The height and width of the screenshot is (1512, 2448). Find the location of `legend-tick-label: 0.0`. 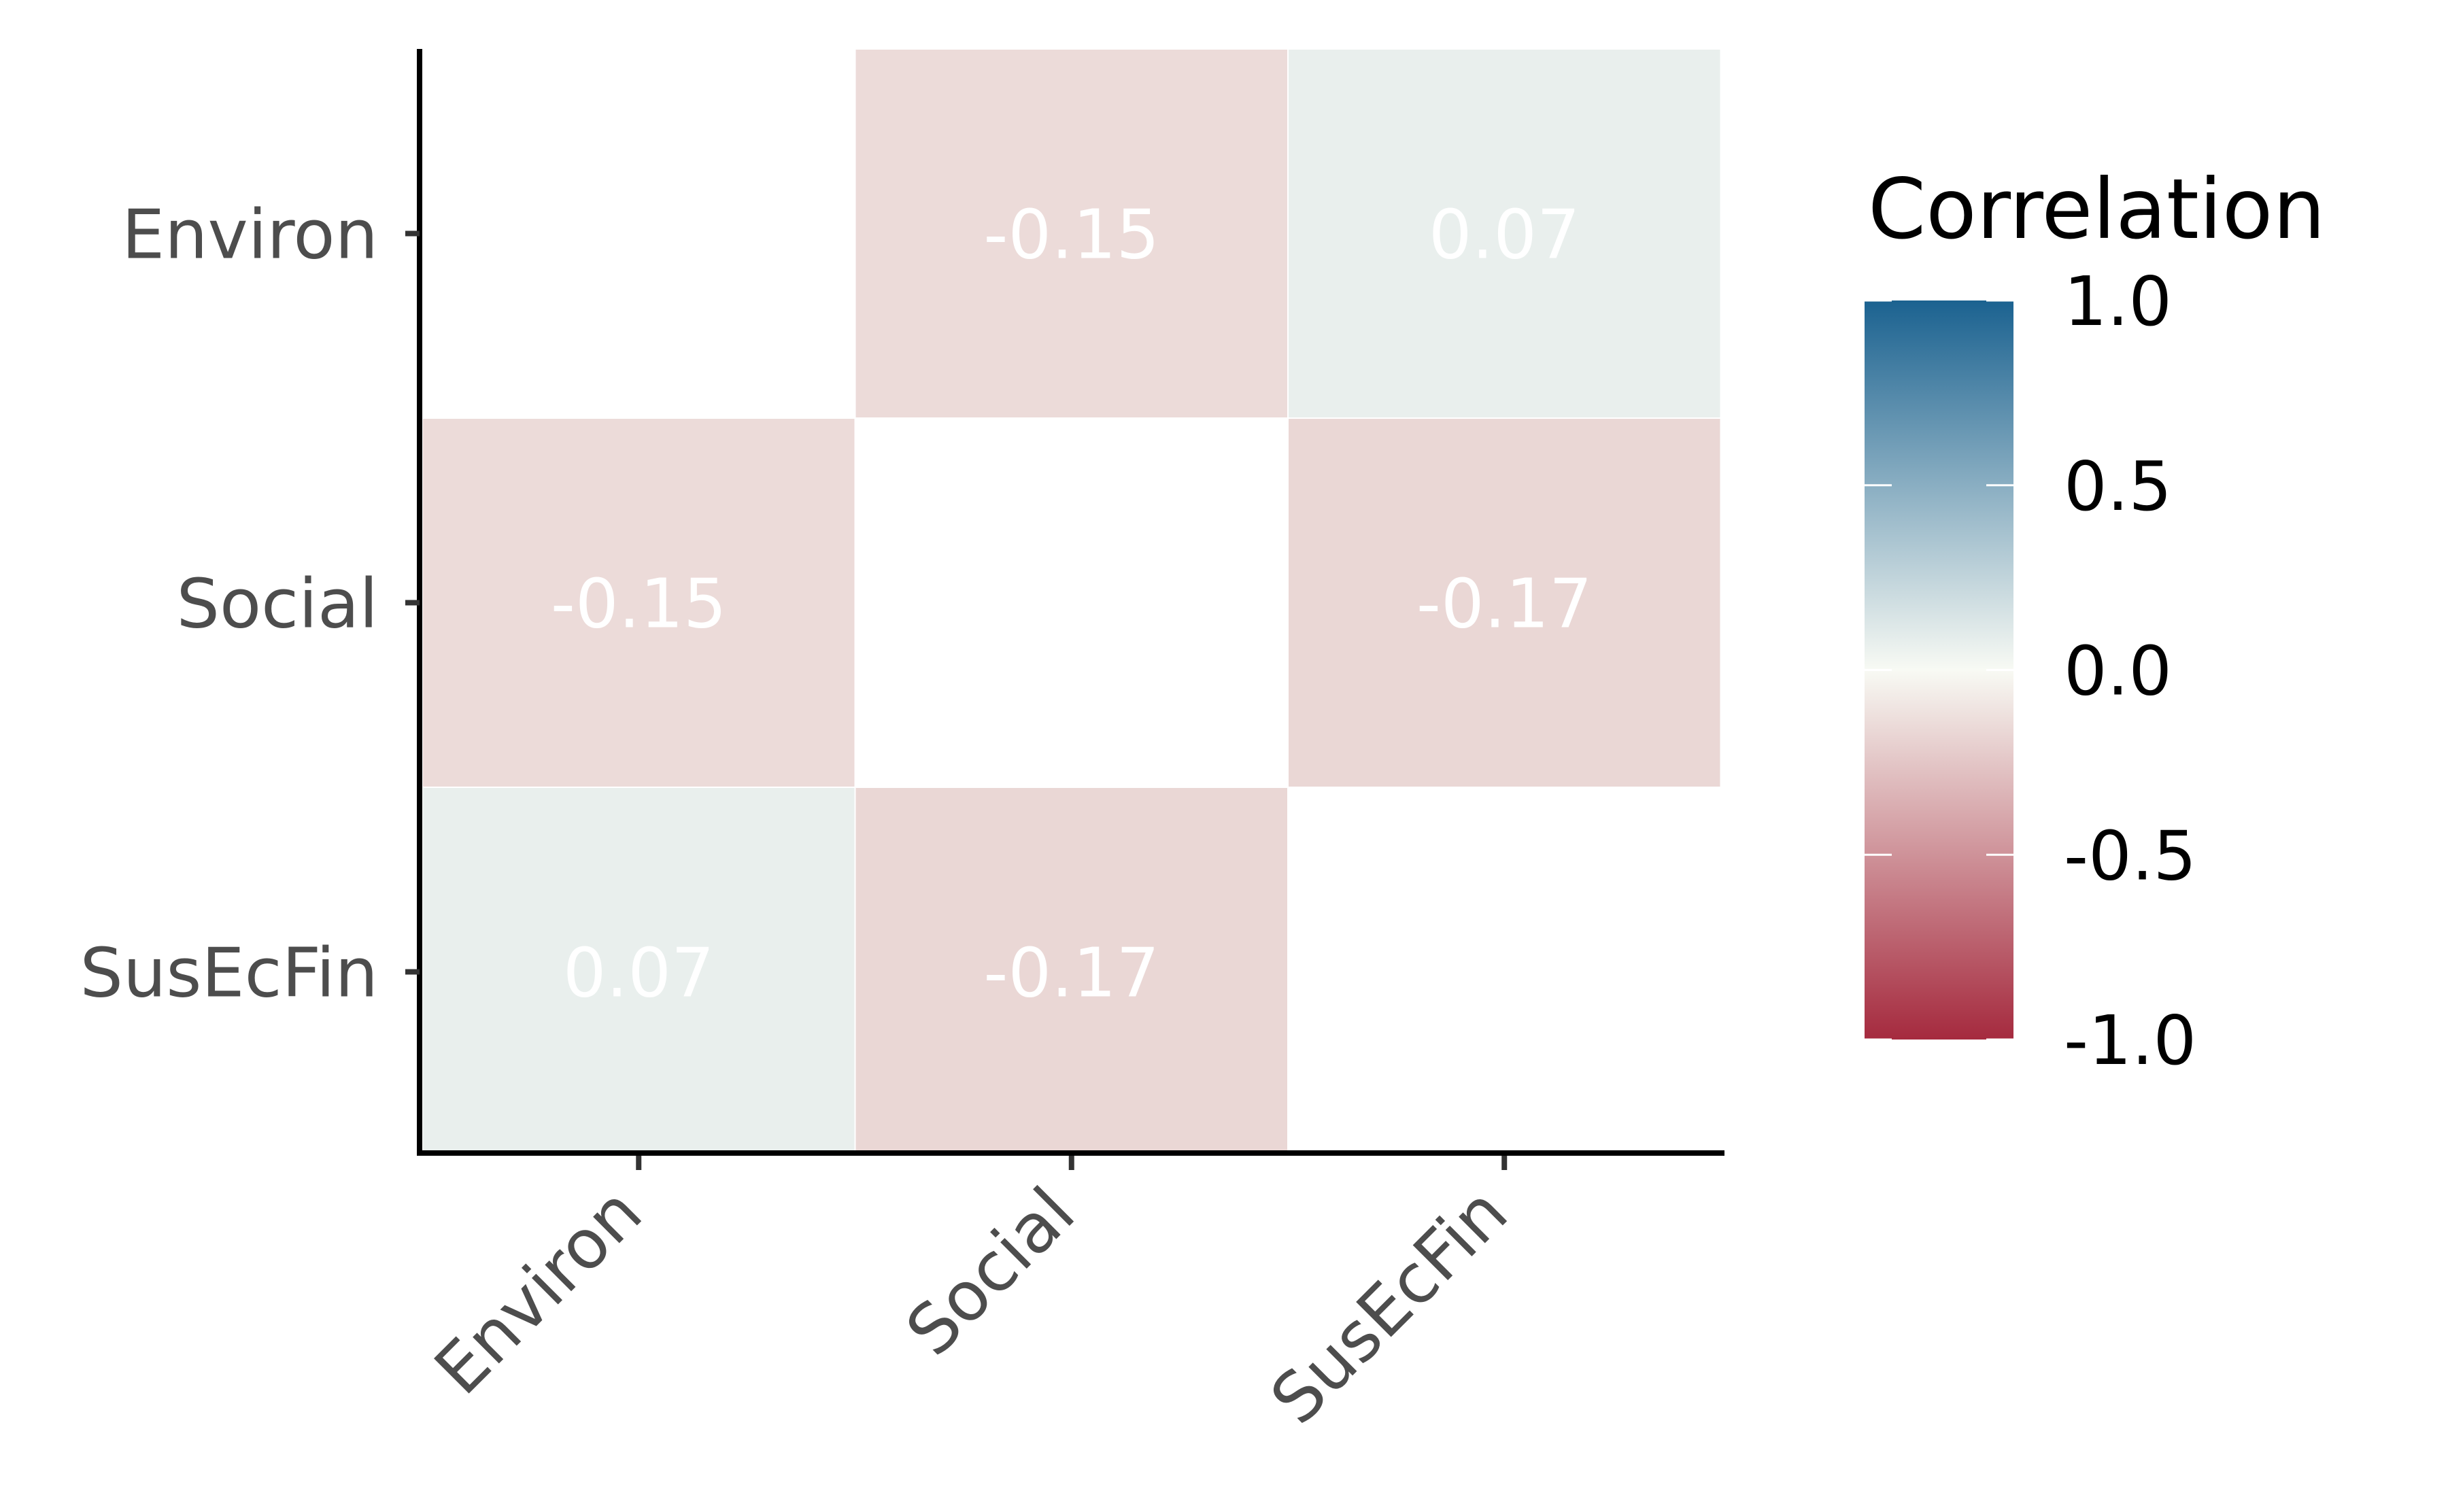

legend-tick-label: 0.0 is located at coordinates (2118, 671).